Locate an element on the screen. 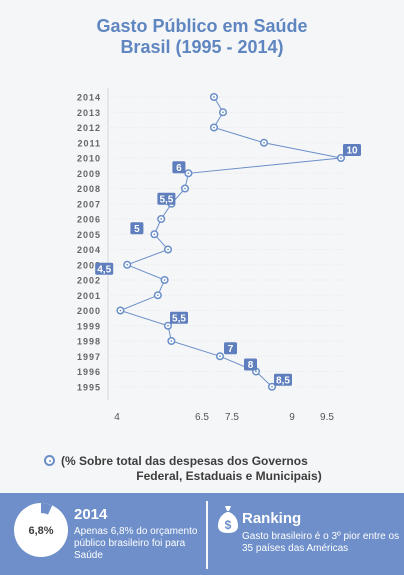  footer-divider is located at coordinates (207, 535).